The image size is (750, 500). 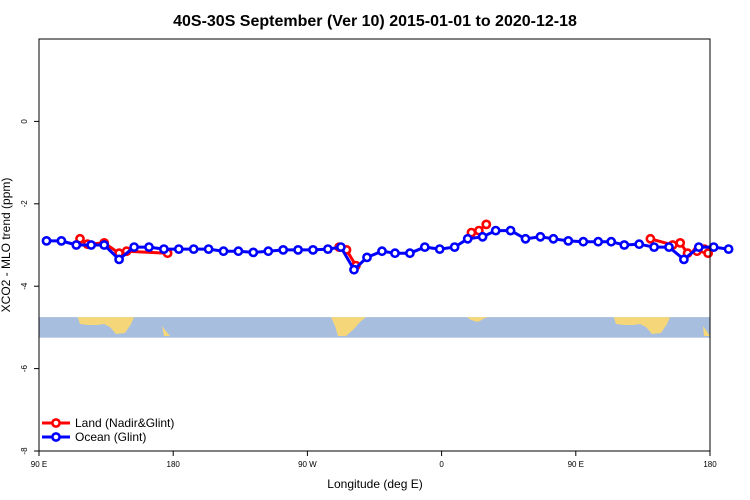 What do you see at coordinates (374, 460) in the screenshot?
I see `x-axis: 90 E 180 90 W 0 90 E 180` at bounding box center [374, 460].